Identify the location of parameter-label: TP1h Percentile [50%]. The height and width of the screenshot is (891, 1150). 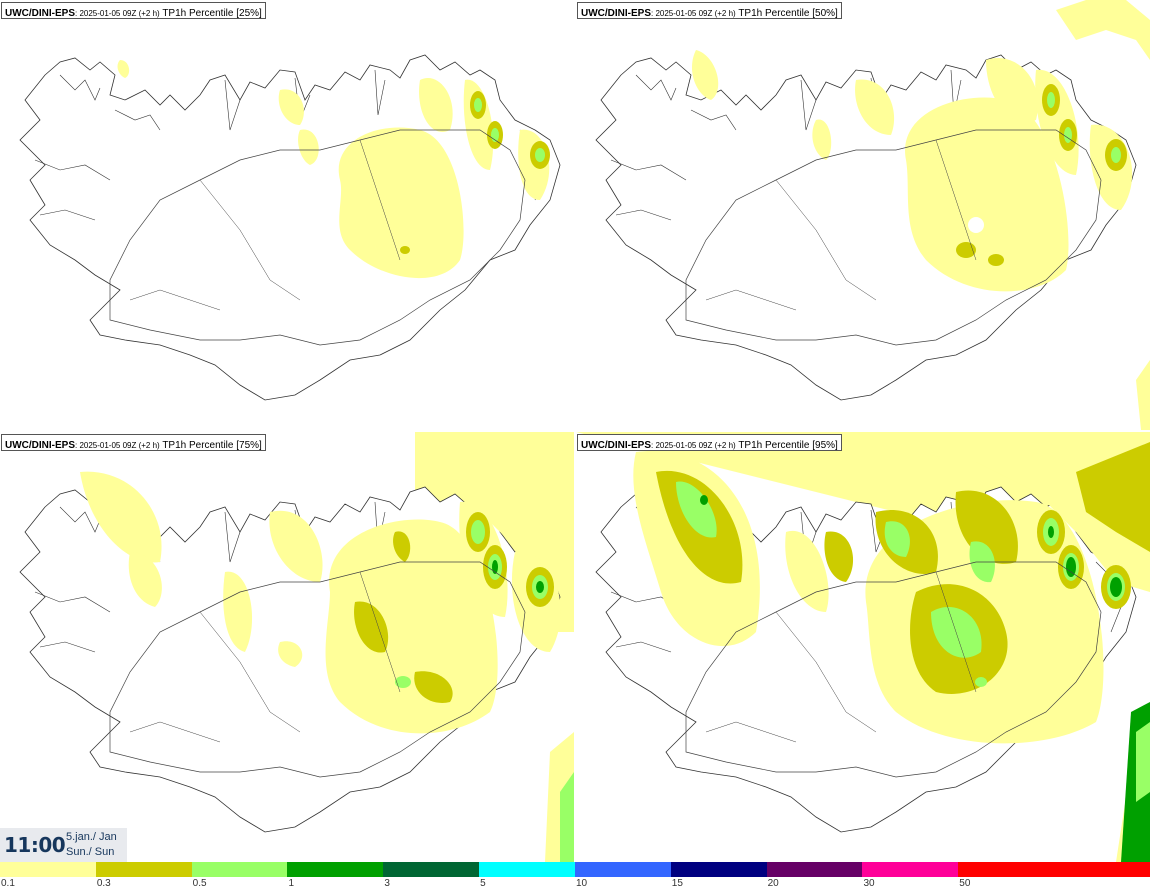
(786, 13).